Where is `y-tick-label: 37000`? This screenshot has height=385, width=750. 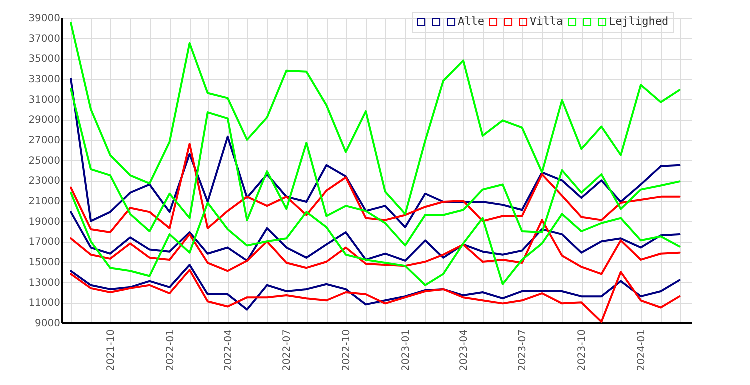
y-tick-label: 37000 is located at coordinates (44, 39).